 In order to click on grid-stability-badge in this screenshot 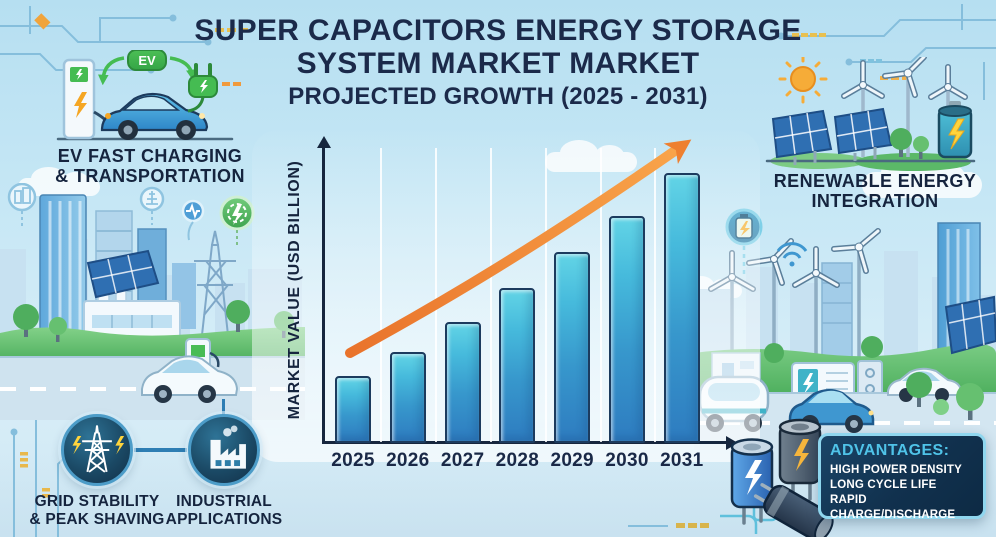, I will do `click(97, 450)`.